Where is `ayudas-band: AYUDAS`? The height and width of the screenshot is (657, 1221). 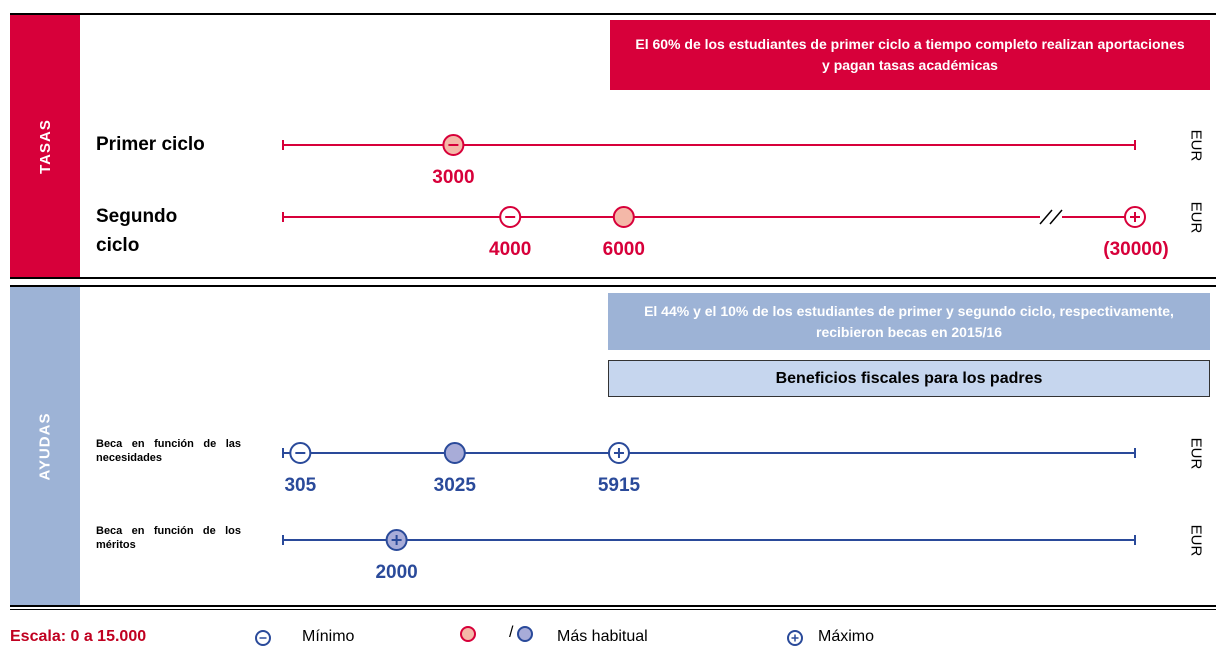 ayudas-band: AYUDAS is located at coordinates (45, 446).